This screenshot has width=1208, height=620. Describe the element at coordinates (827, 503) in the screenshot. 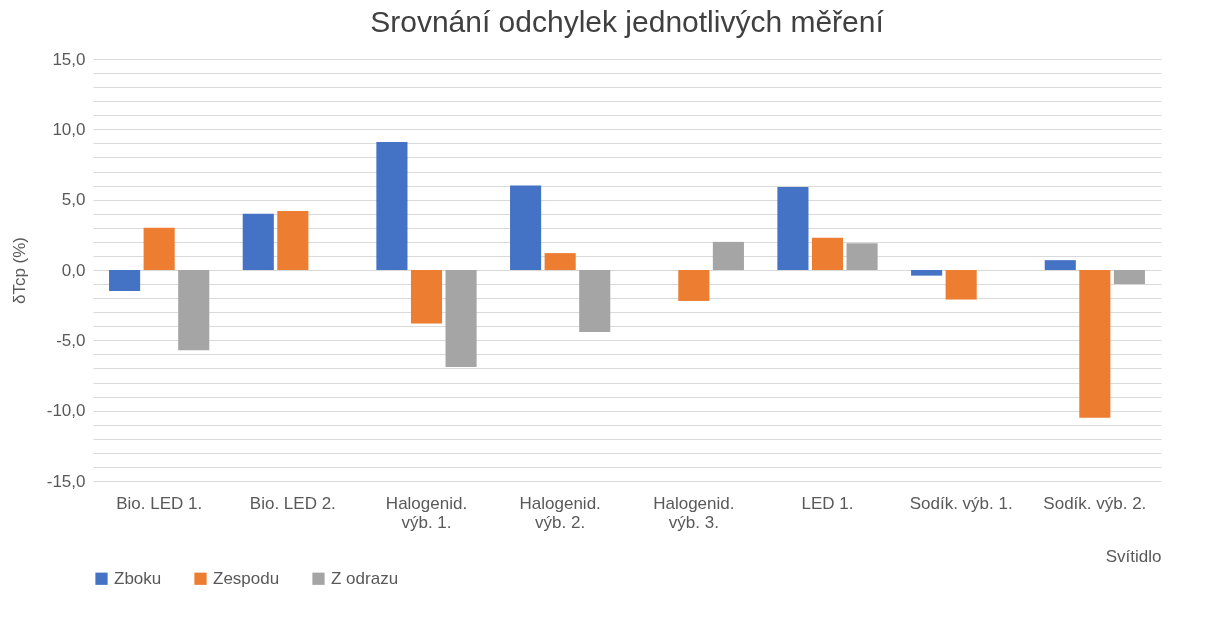

I see `x-tick-label: LED 1.` at that location.